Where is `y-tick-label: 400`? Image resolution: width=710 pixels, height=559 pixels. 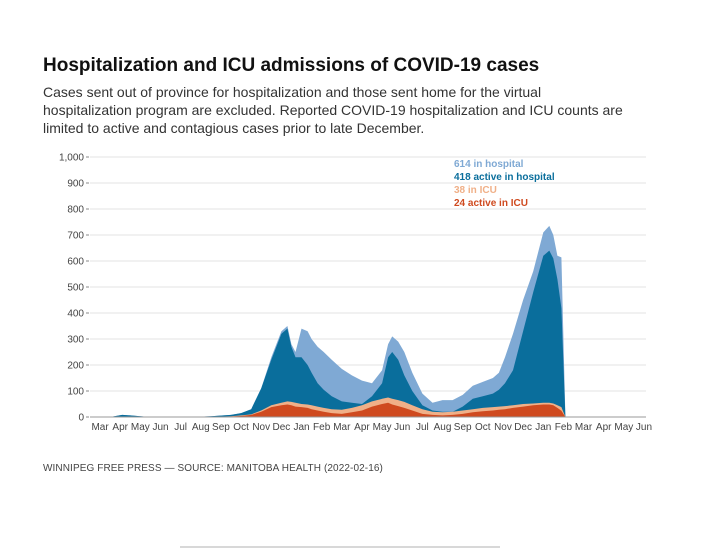
y-tick-label: 400 is located at coordinates (75, 314).